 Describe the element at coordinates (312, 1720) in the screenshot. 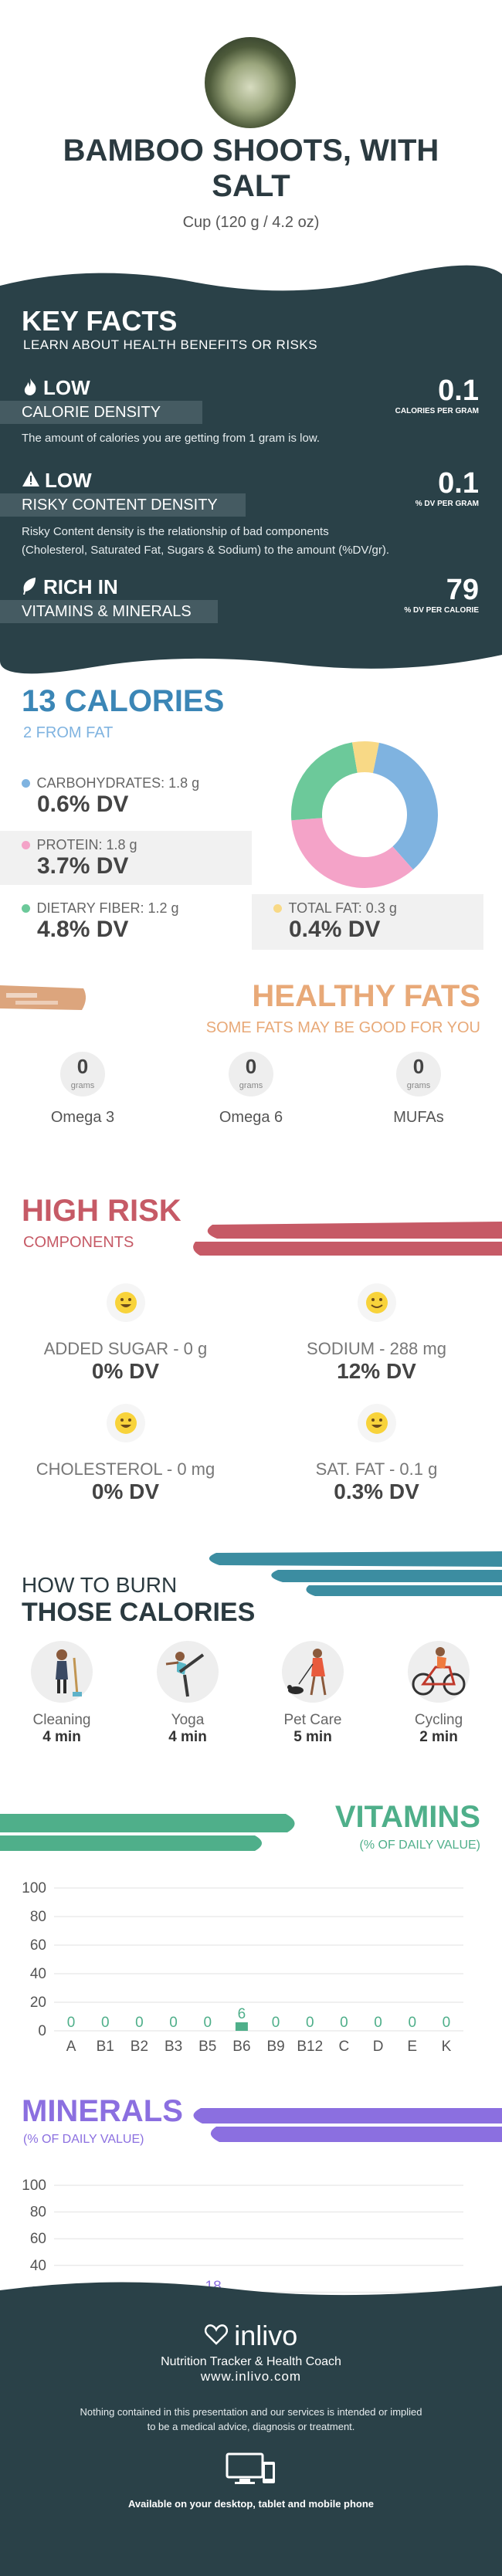

I see `pet-care-name: Pet Care` at that location.